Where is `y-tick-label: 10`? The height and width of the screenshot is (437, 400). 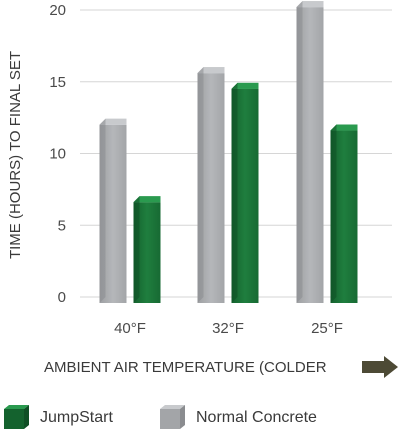 y-tick-label: 10 is located at coordinates (57, 154).